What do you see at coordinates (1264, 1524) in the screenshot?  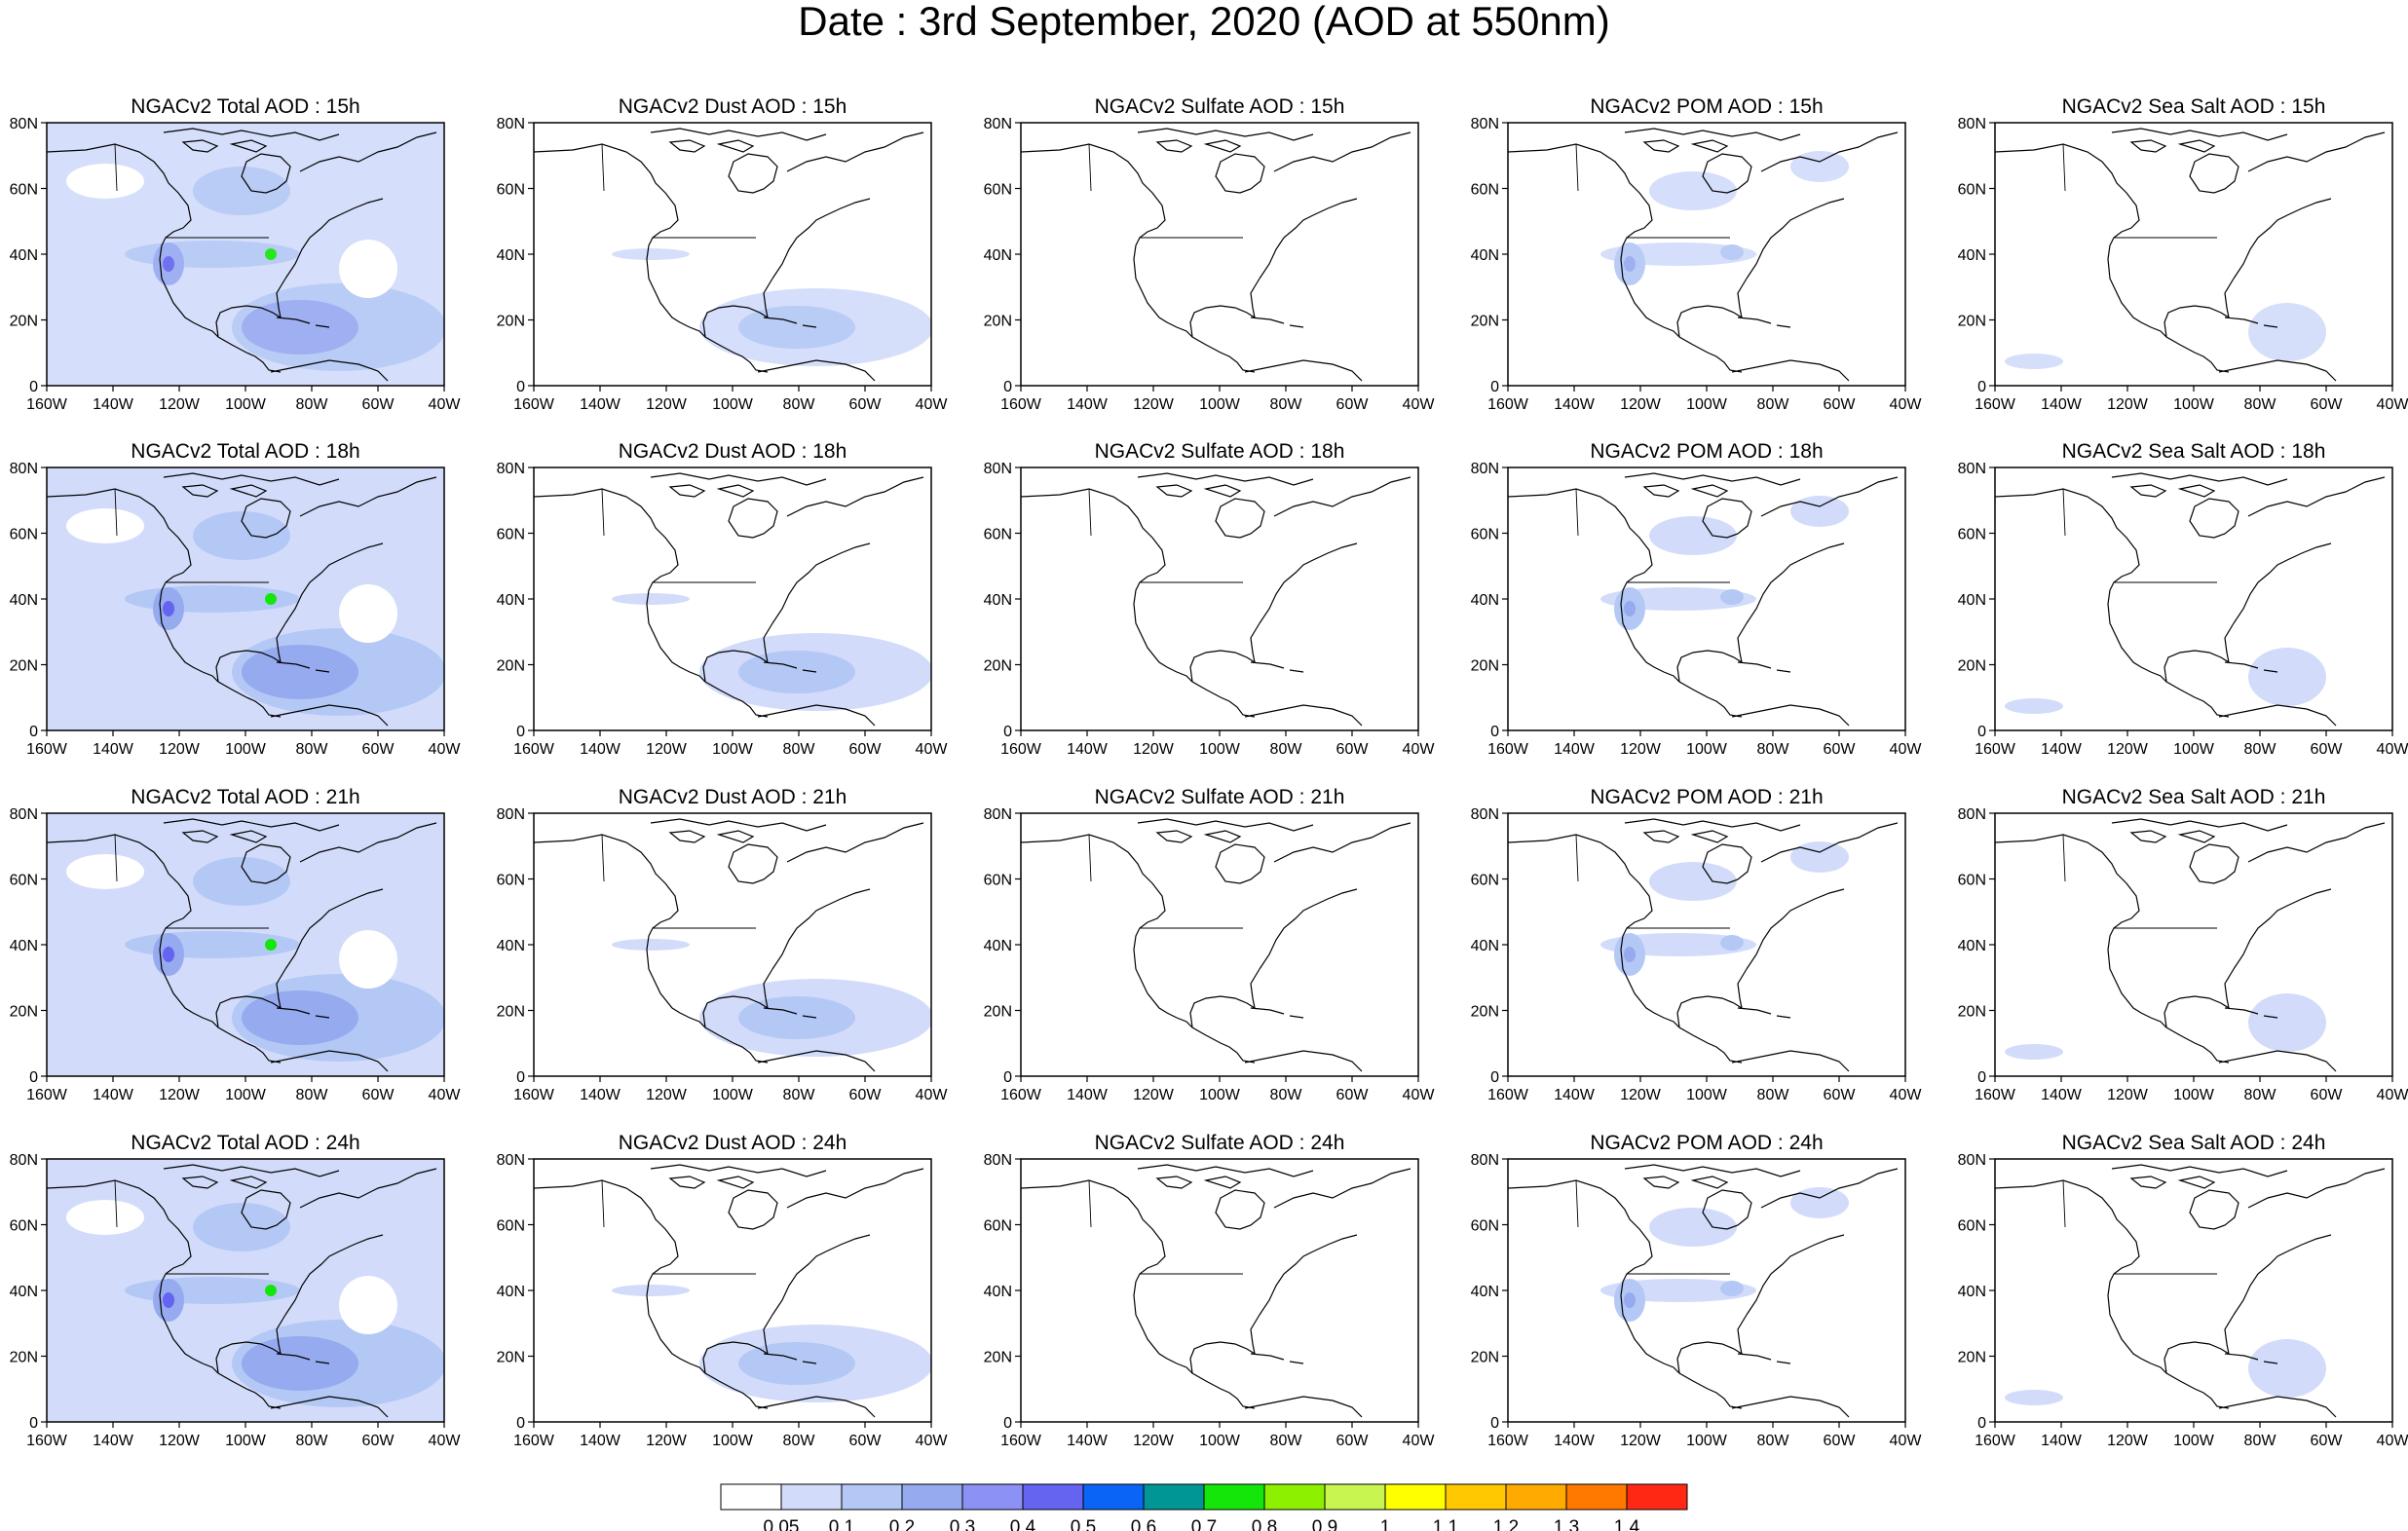 I see `colorbar-label: 0.8` at bounding box center [1264, 1524].